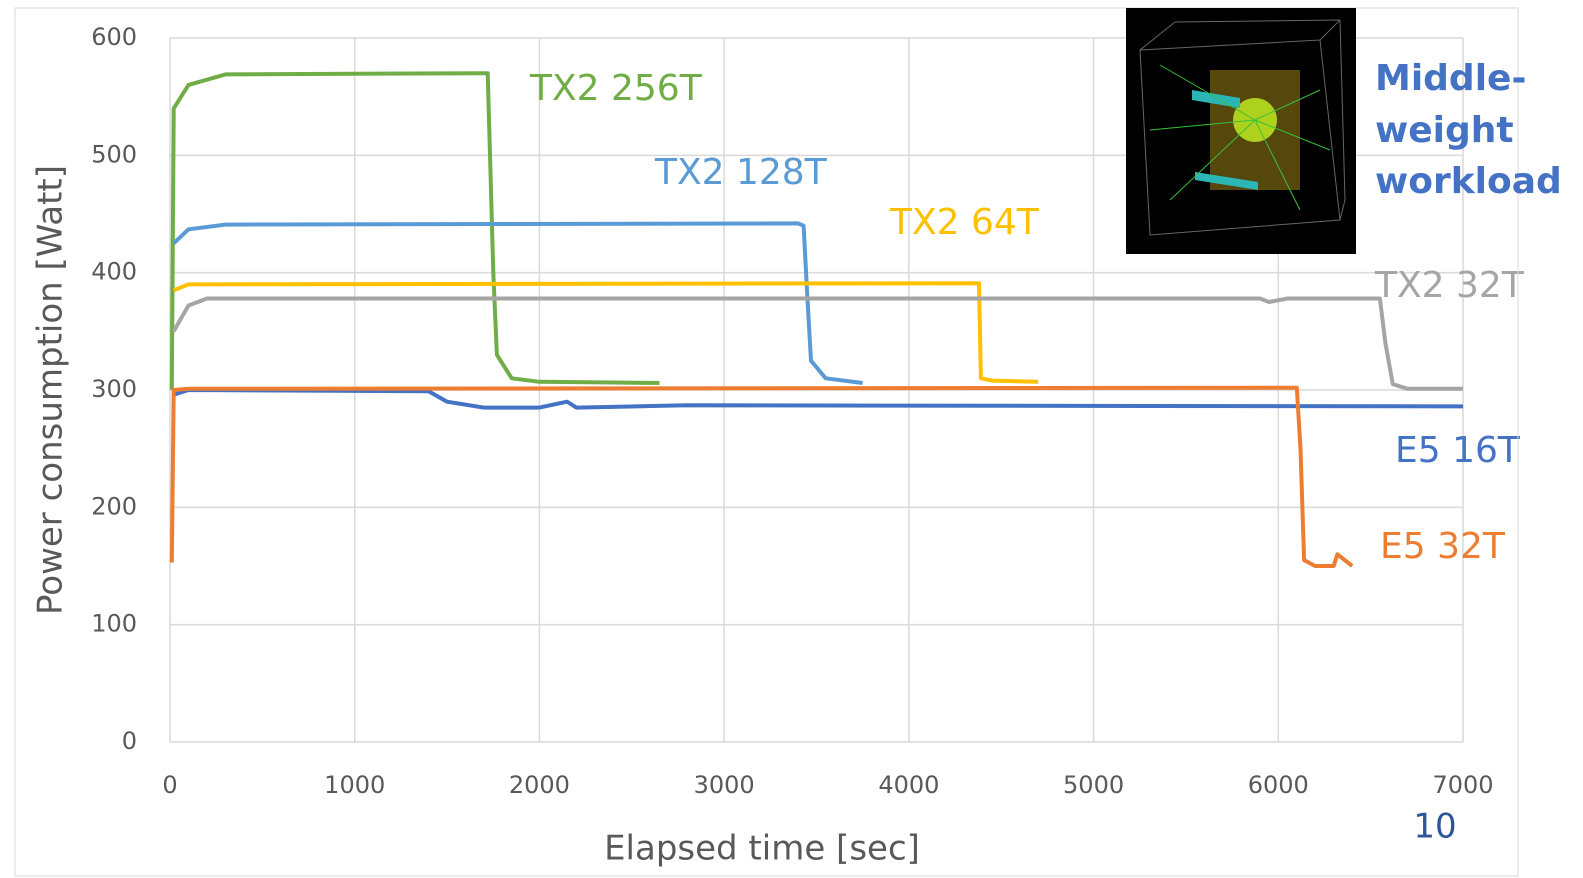  I want to click on x-tick-label: 1000, so click(354, 785).